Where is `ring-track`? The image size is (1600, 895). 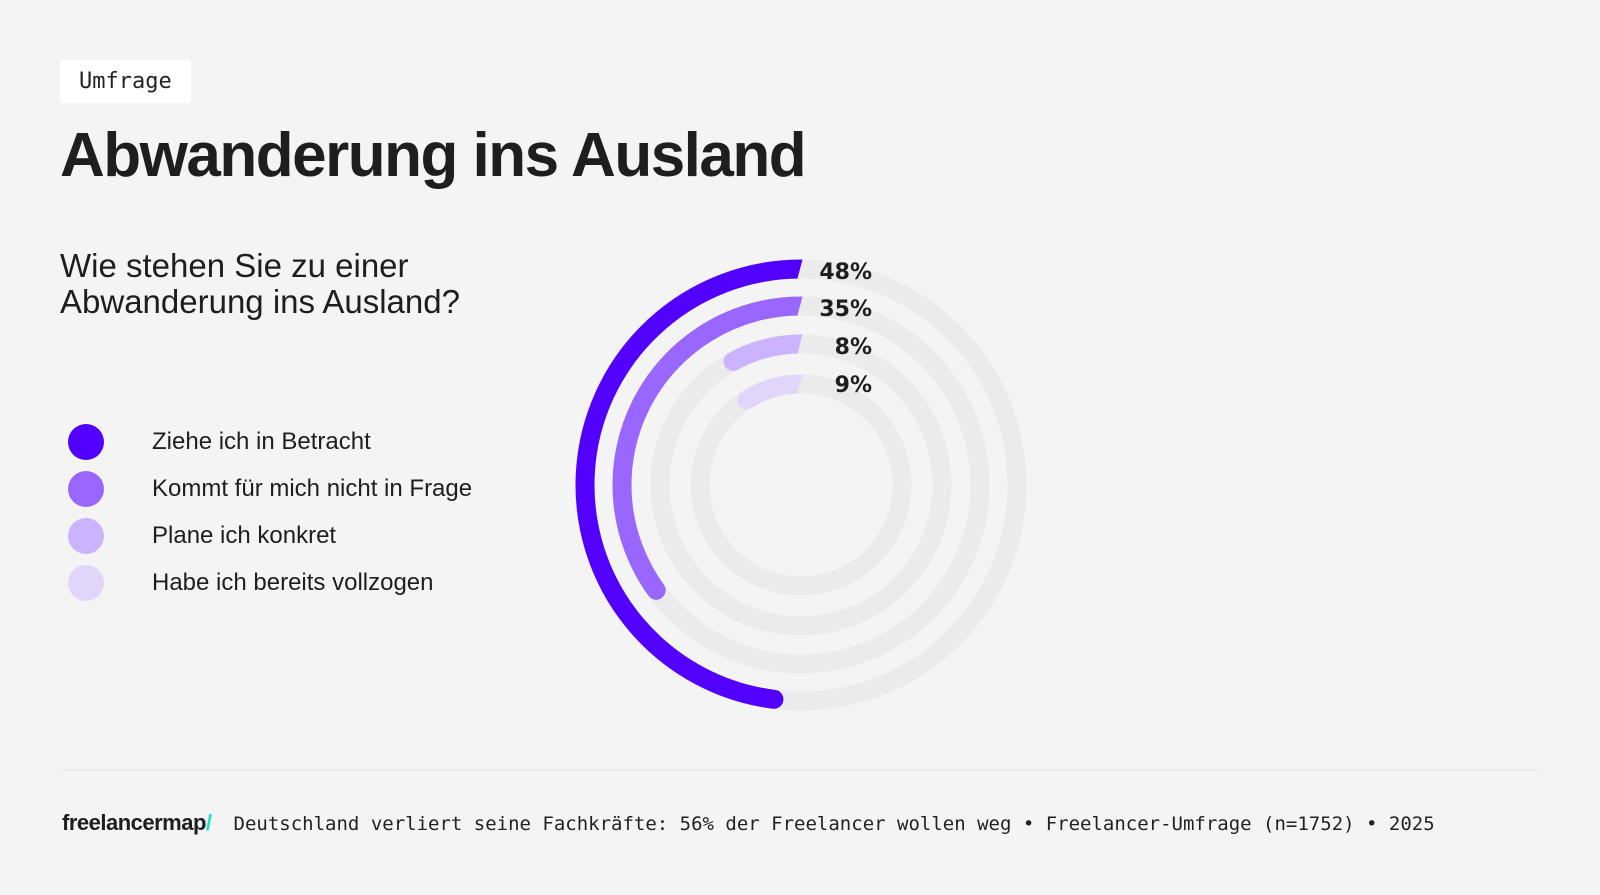 ring-track is located at coordinates (801, 485).